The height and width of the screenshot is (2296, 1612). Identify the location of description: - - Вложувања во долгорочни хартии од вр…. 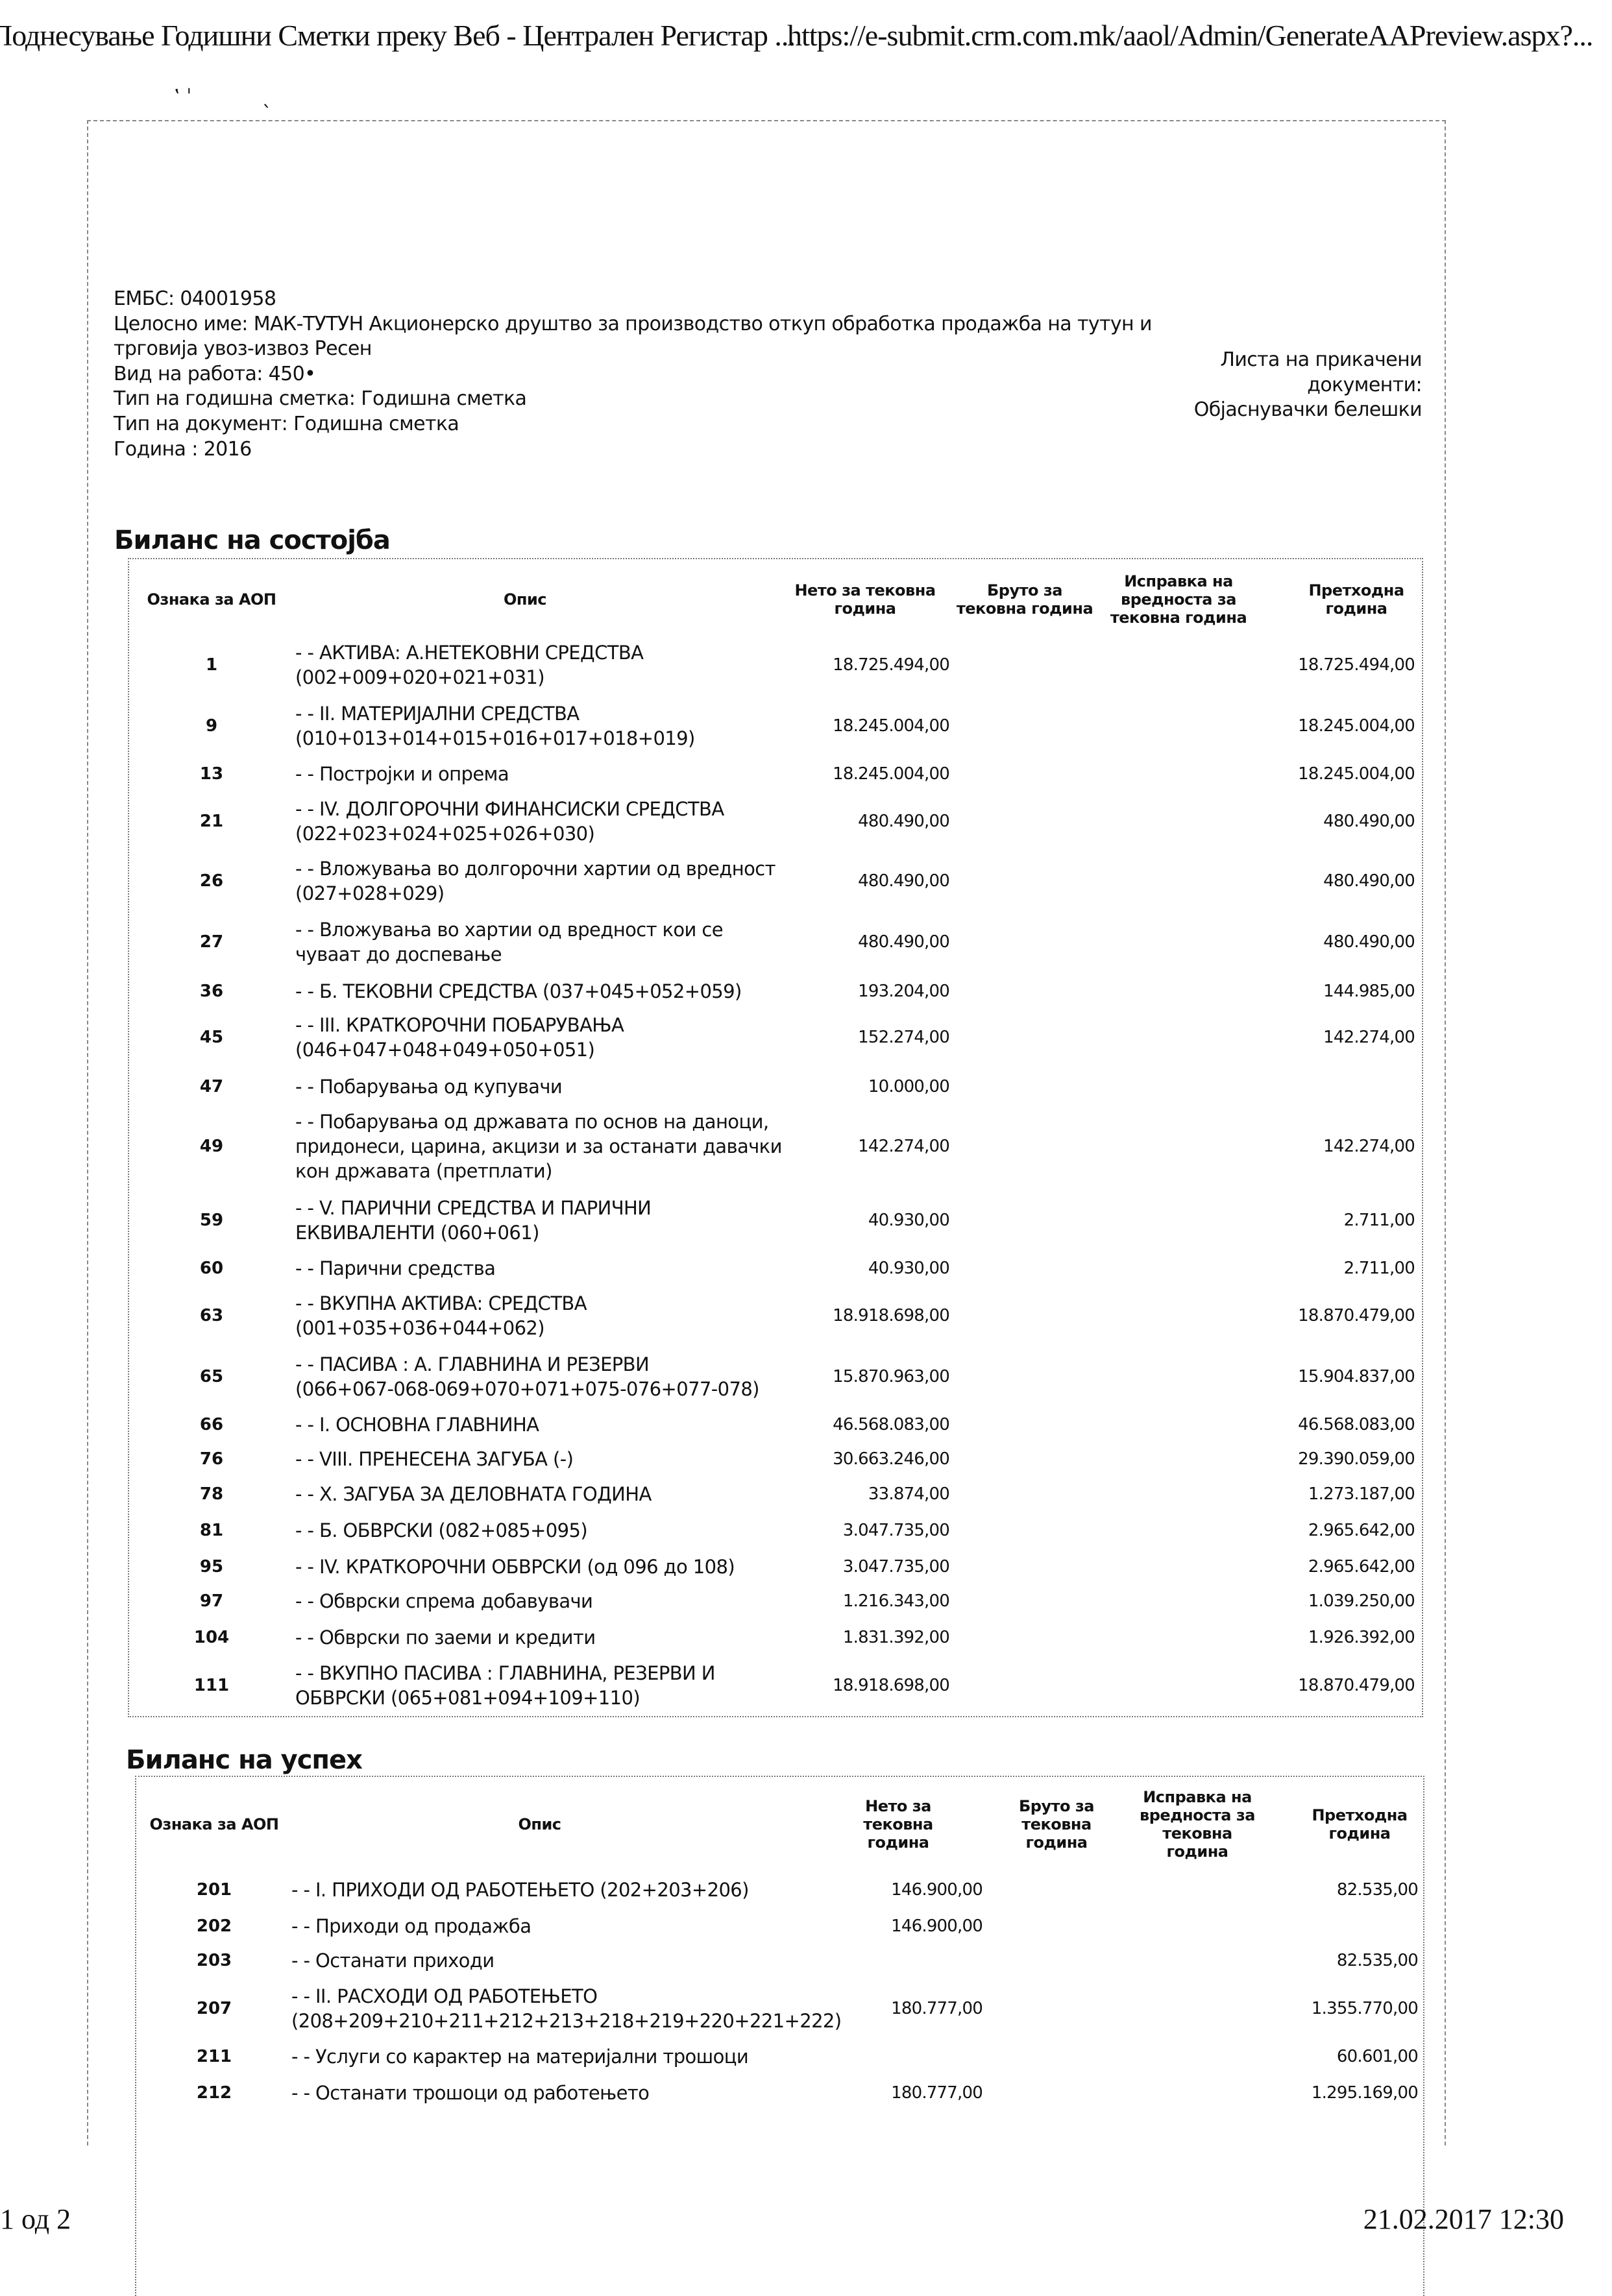
(535, 881).